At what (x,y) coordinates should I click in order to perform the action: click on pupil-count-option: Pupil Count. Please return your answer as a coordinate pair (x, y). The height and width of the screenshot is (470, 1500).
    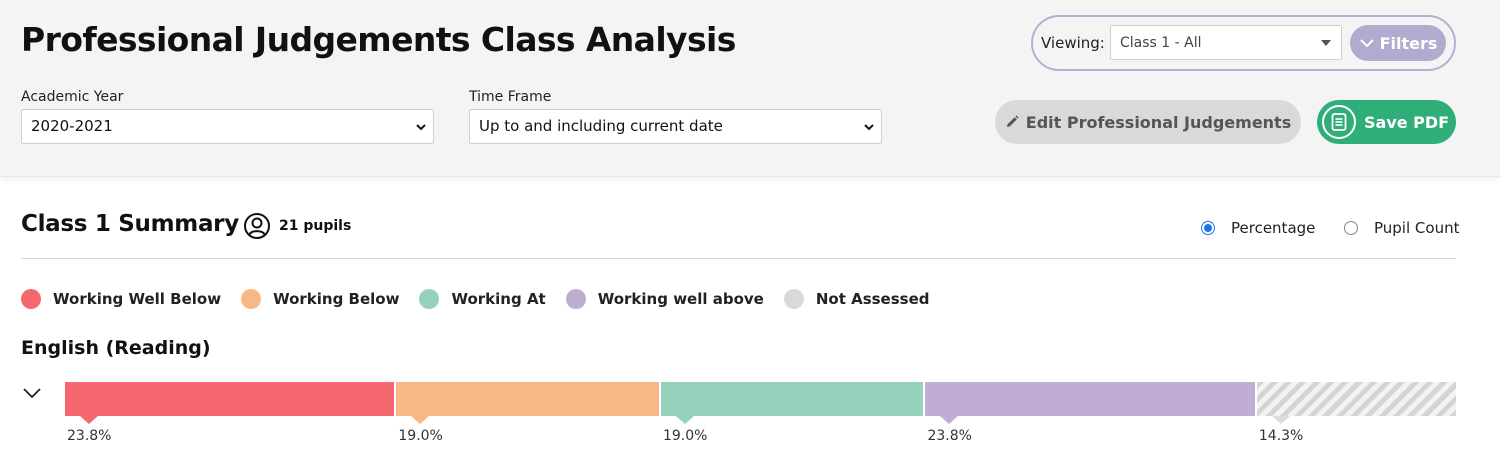
    Looking at the image, I should click on (1401, 228).